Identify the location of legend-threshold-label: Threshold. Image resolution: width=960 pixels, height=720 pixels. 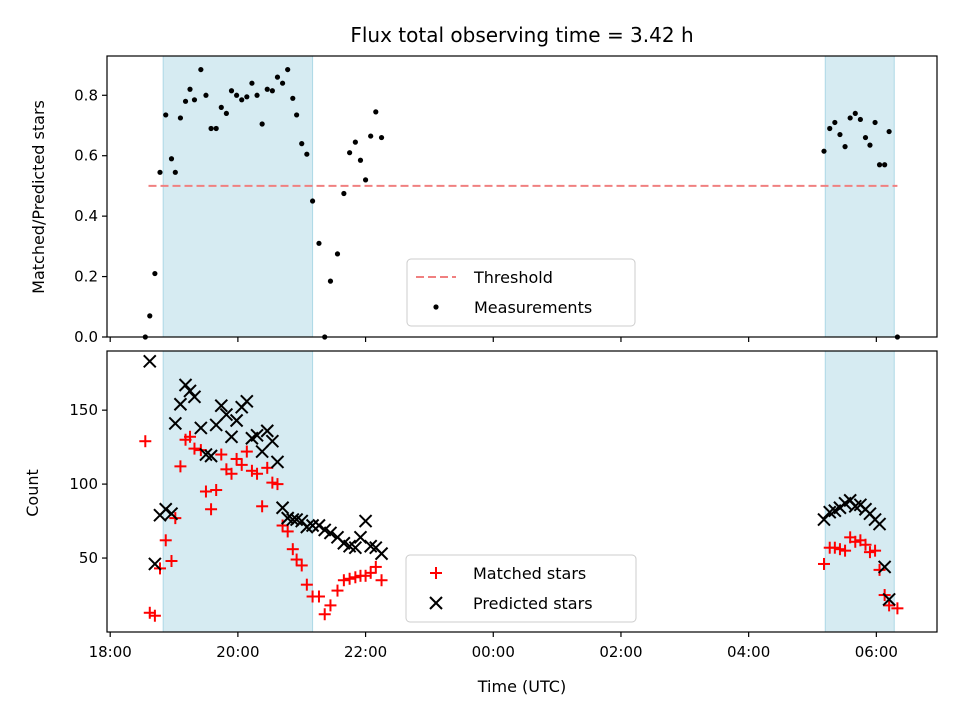
(513, 277).